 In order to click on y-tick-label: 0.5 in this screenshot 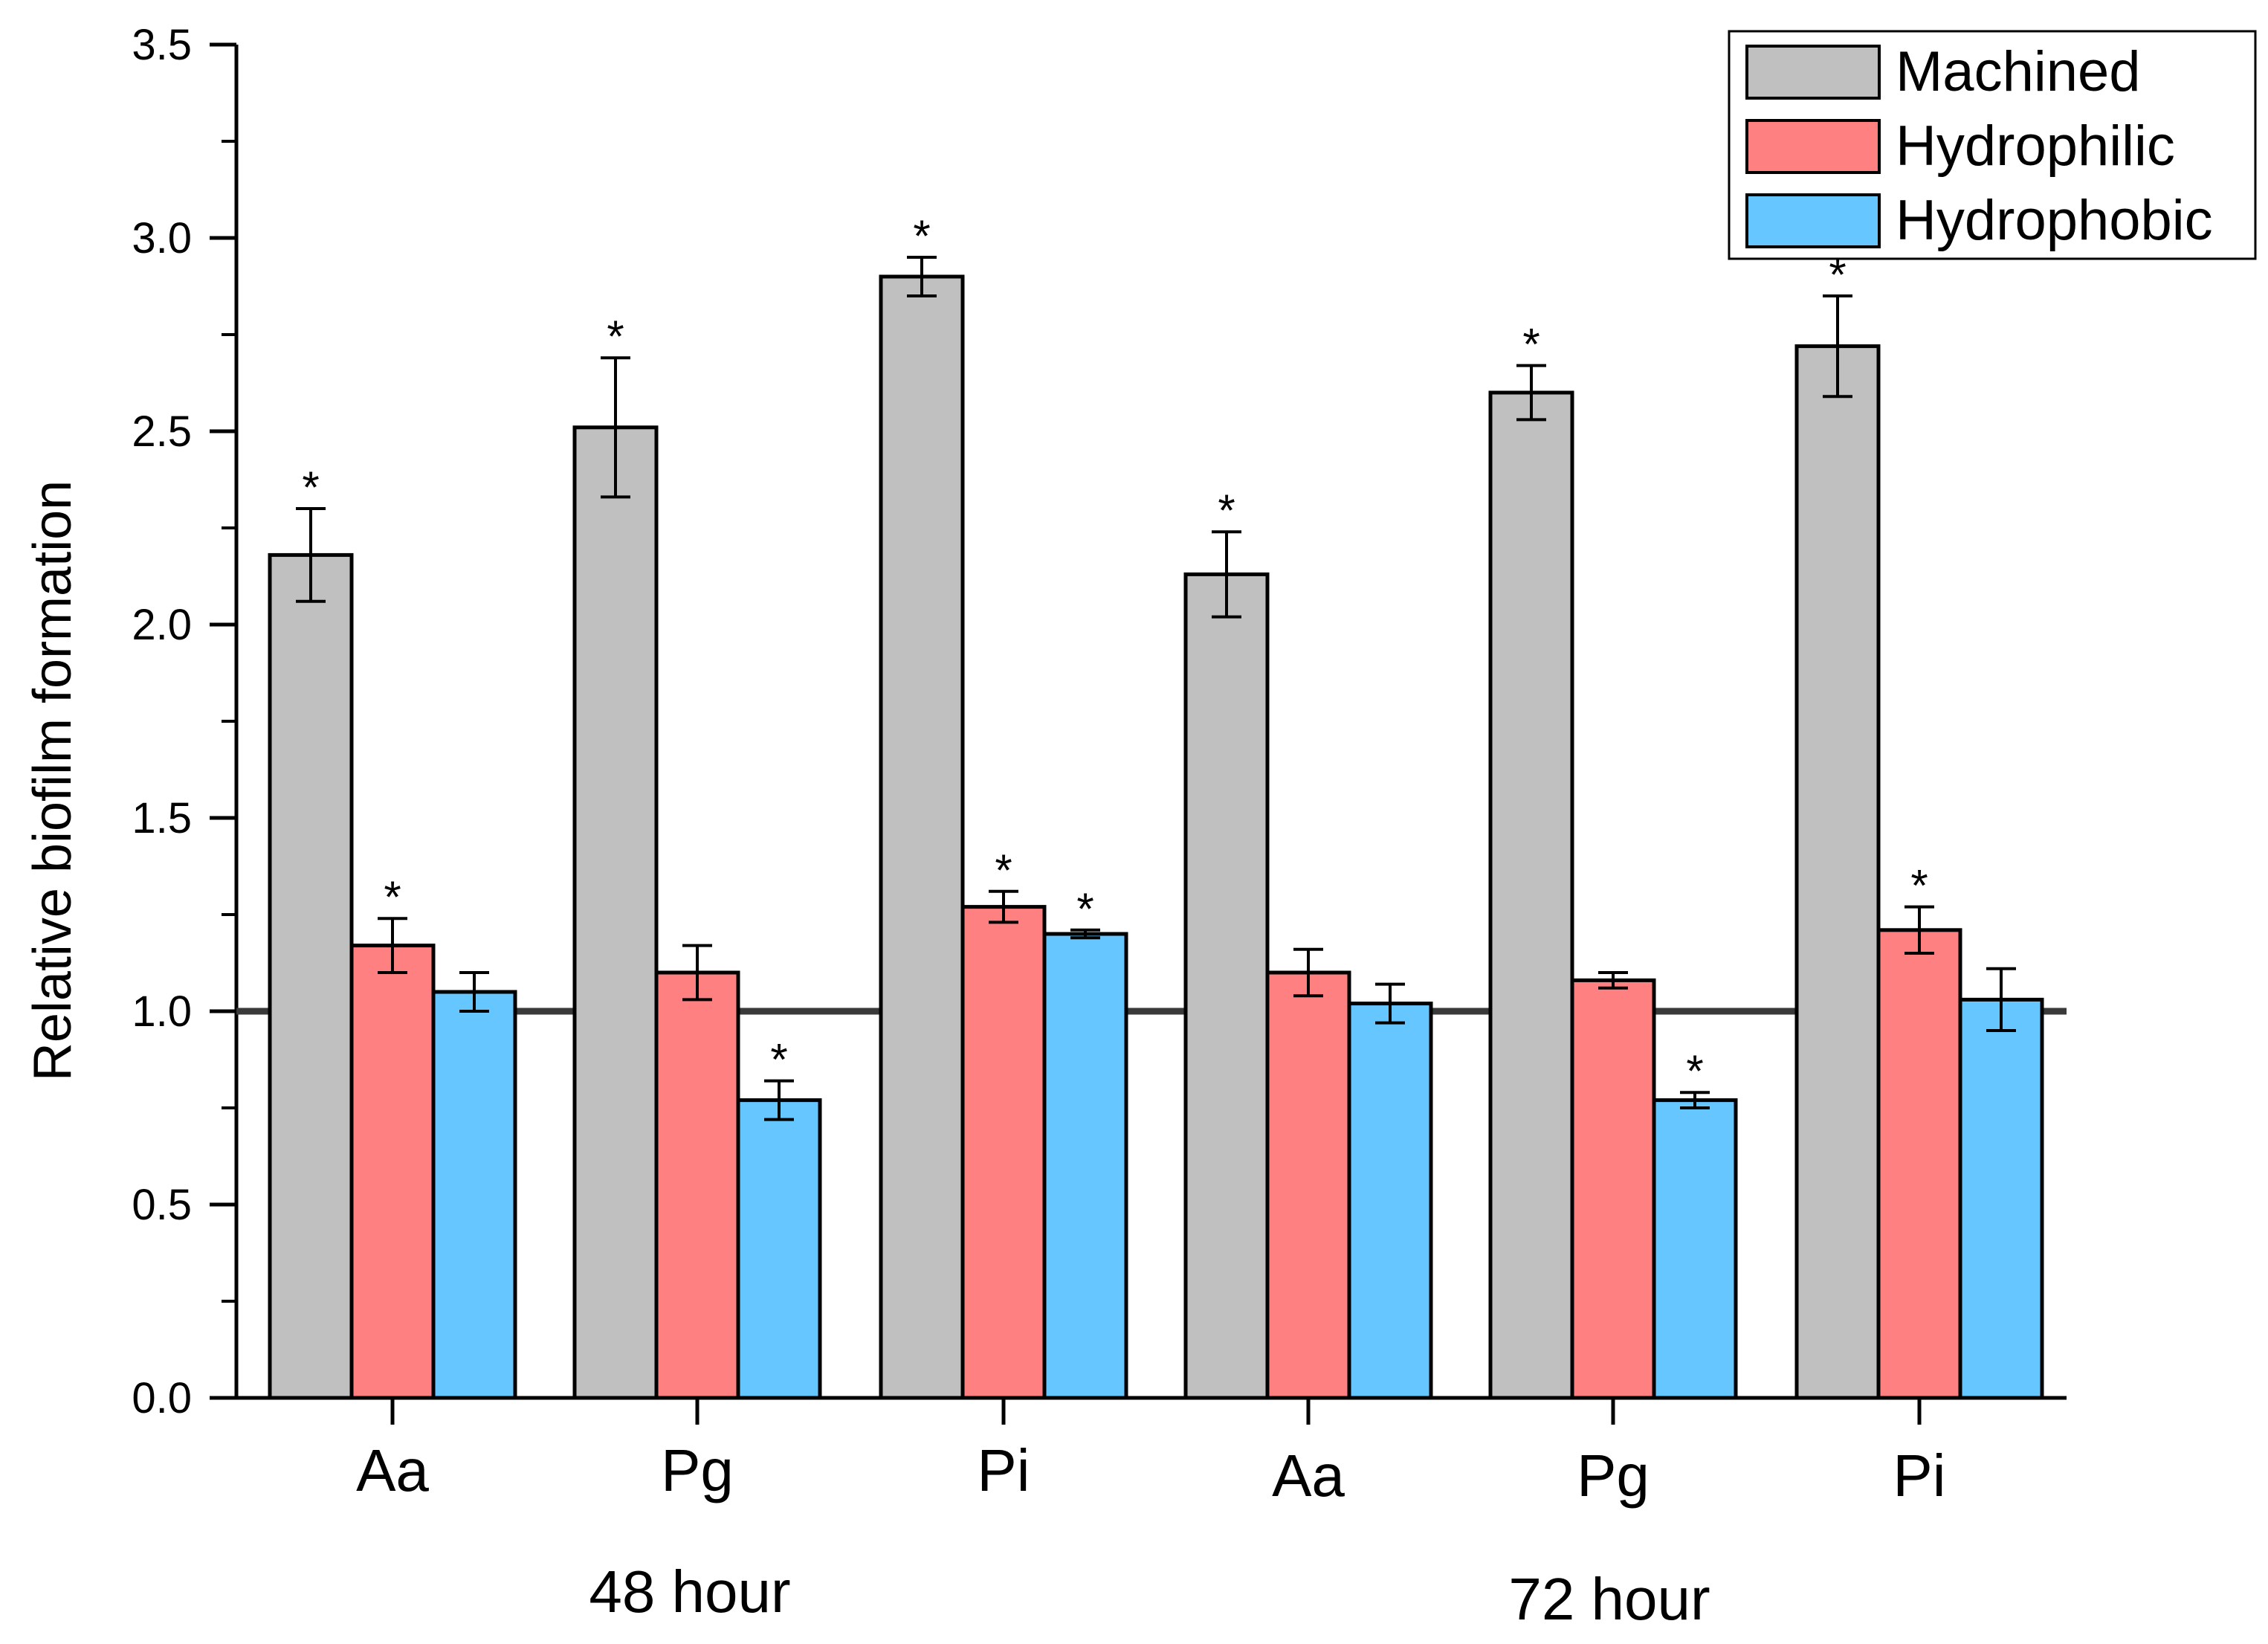, I will do `click(162, 1205)`.